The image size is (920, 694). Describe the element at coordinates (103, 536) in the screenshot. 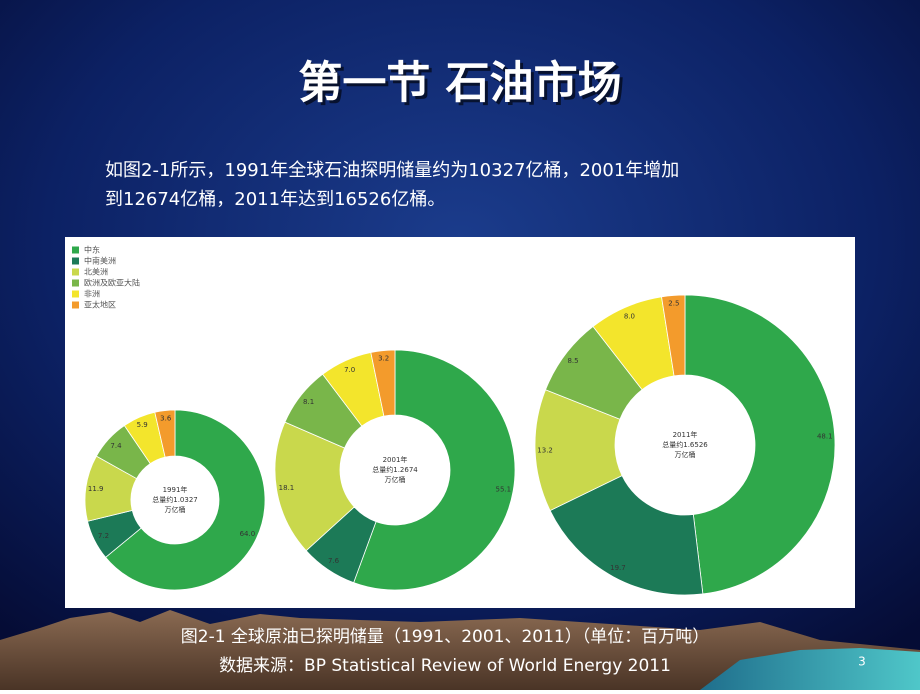

I see `value-label: 7.2` at that location.